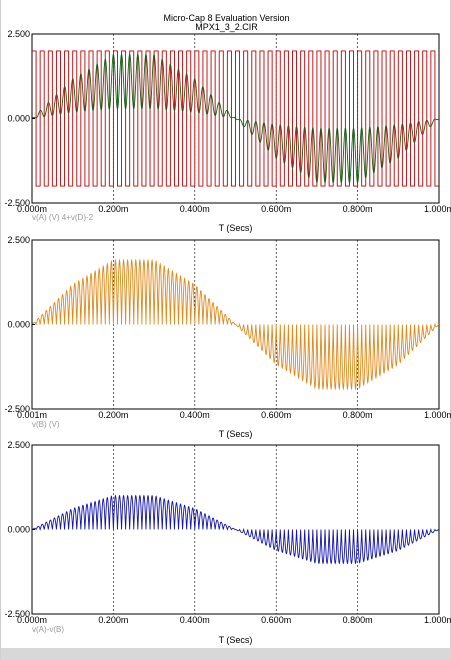 Image resolution: width=451 pixels, height=660 pixels. I want to click on x-tick-label: 0.001m, so click(32, 415).